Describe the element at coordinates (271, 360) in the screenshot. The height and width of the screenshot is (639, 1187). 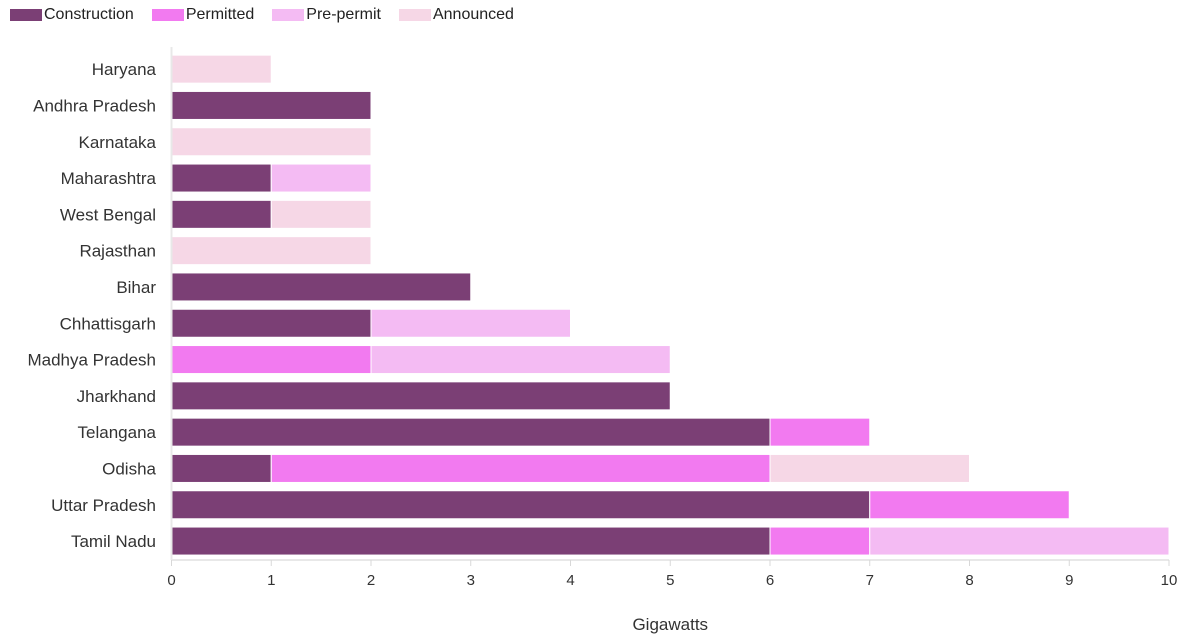
I see `bar-madhya-pradesh-permitted` at that location.